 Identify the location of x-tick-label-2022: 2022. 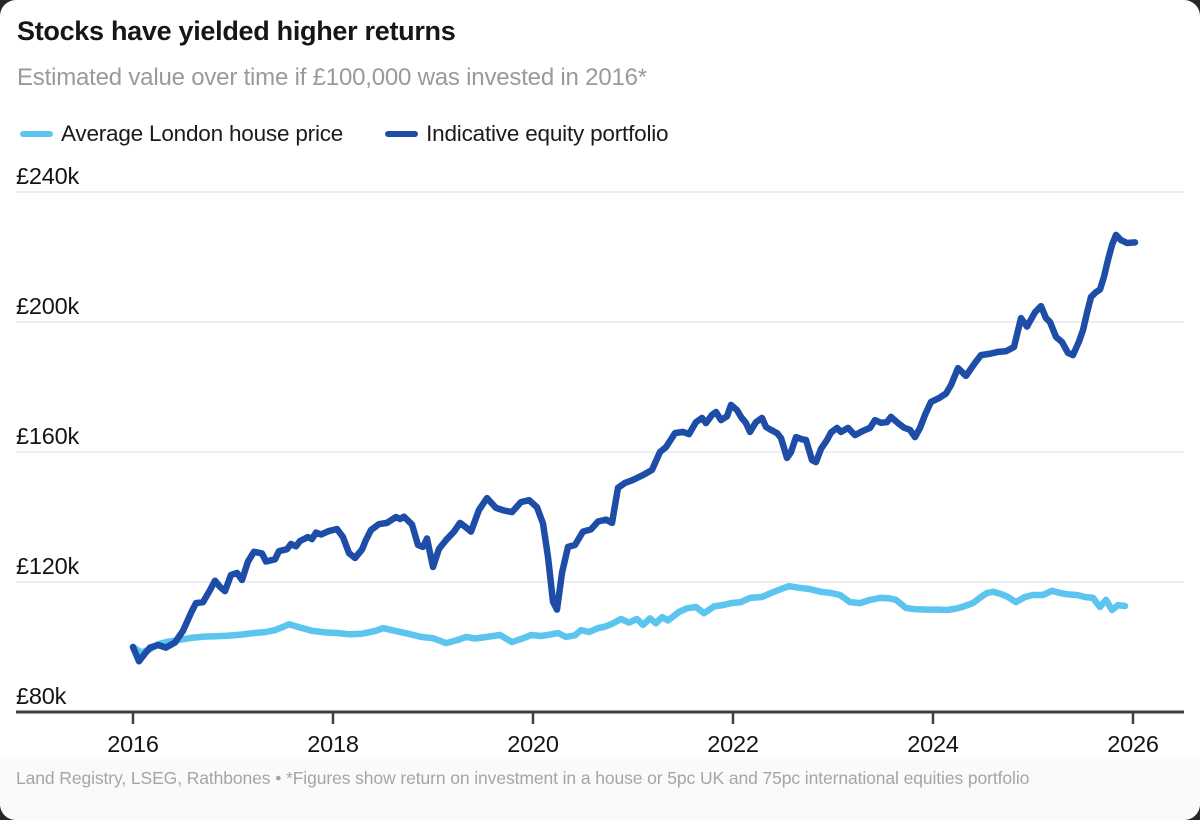
(732, 744).